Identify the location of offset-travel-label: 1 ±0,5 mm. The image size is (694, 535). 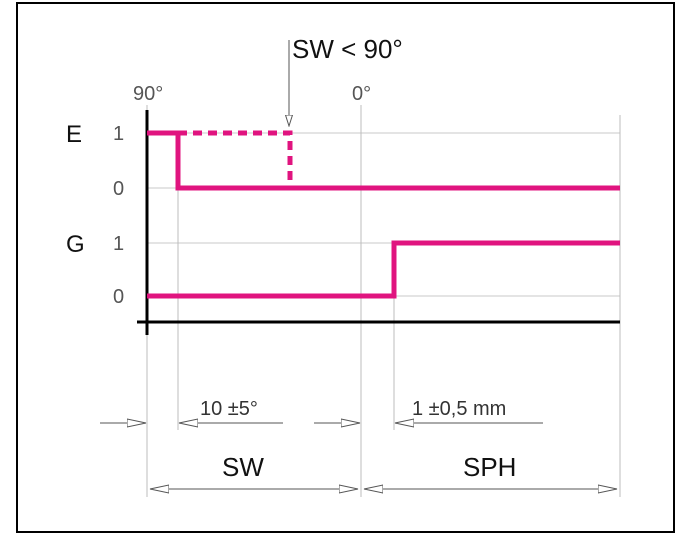
(459, 409).